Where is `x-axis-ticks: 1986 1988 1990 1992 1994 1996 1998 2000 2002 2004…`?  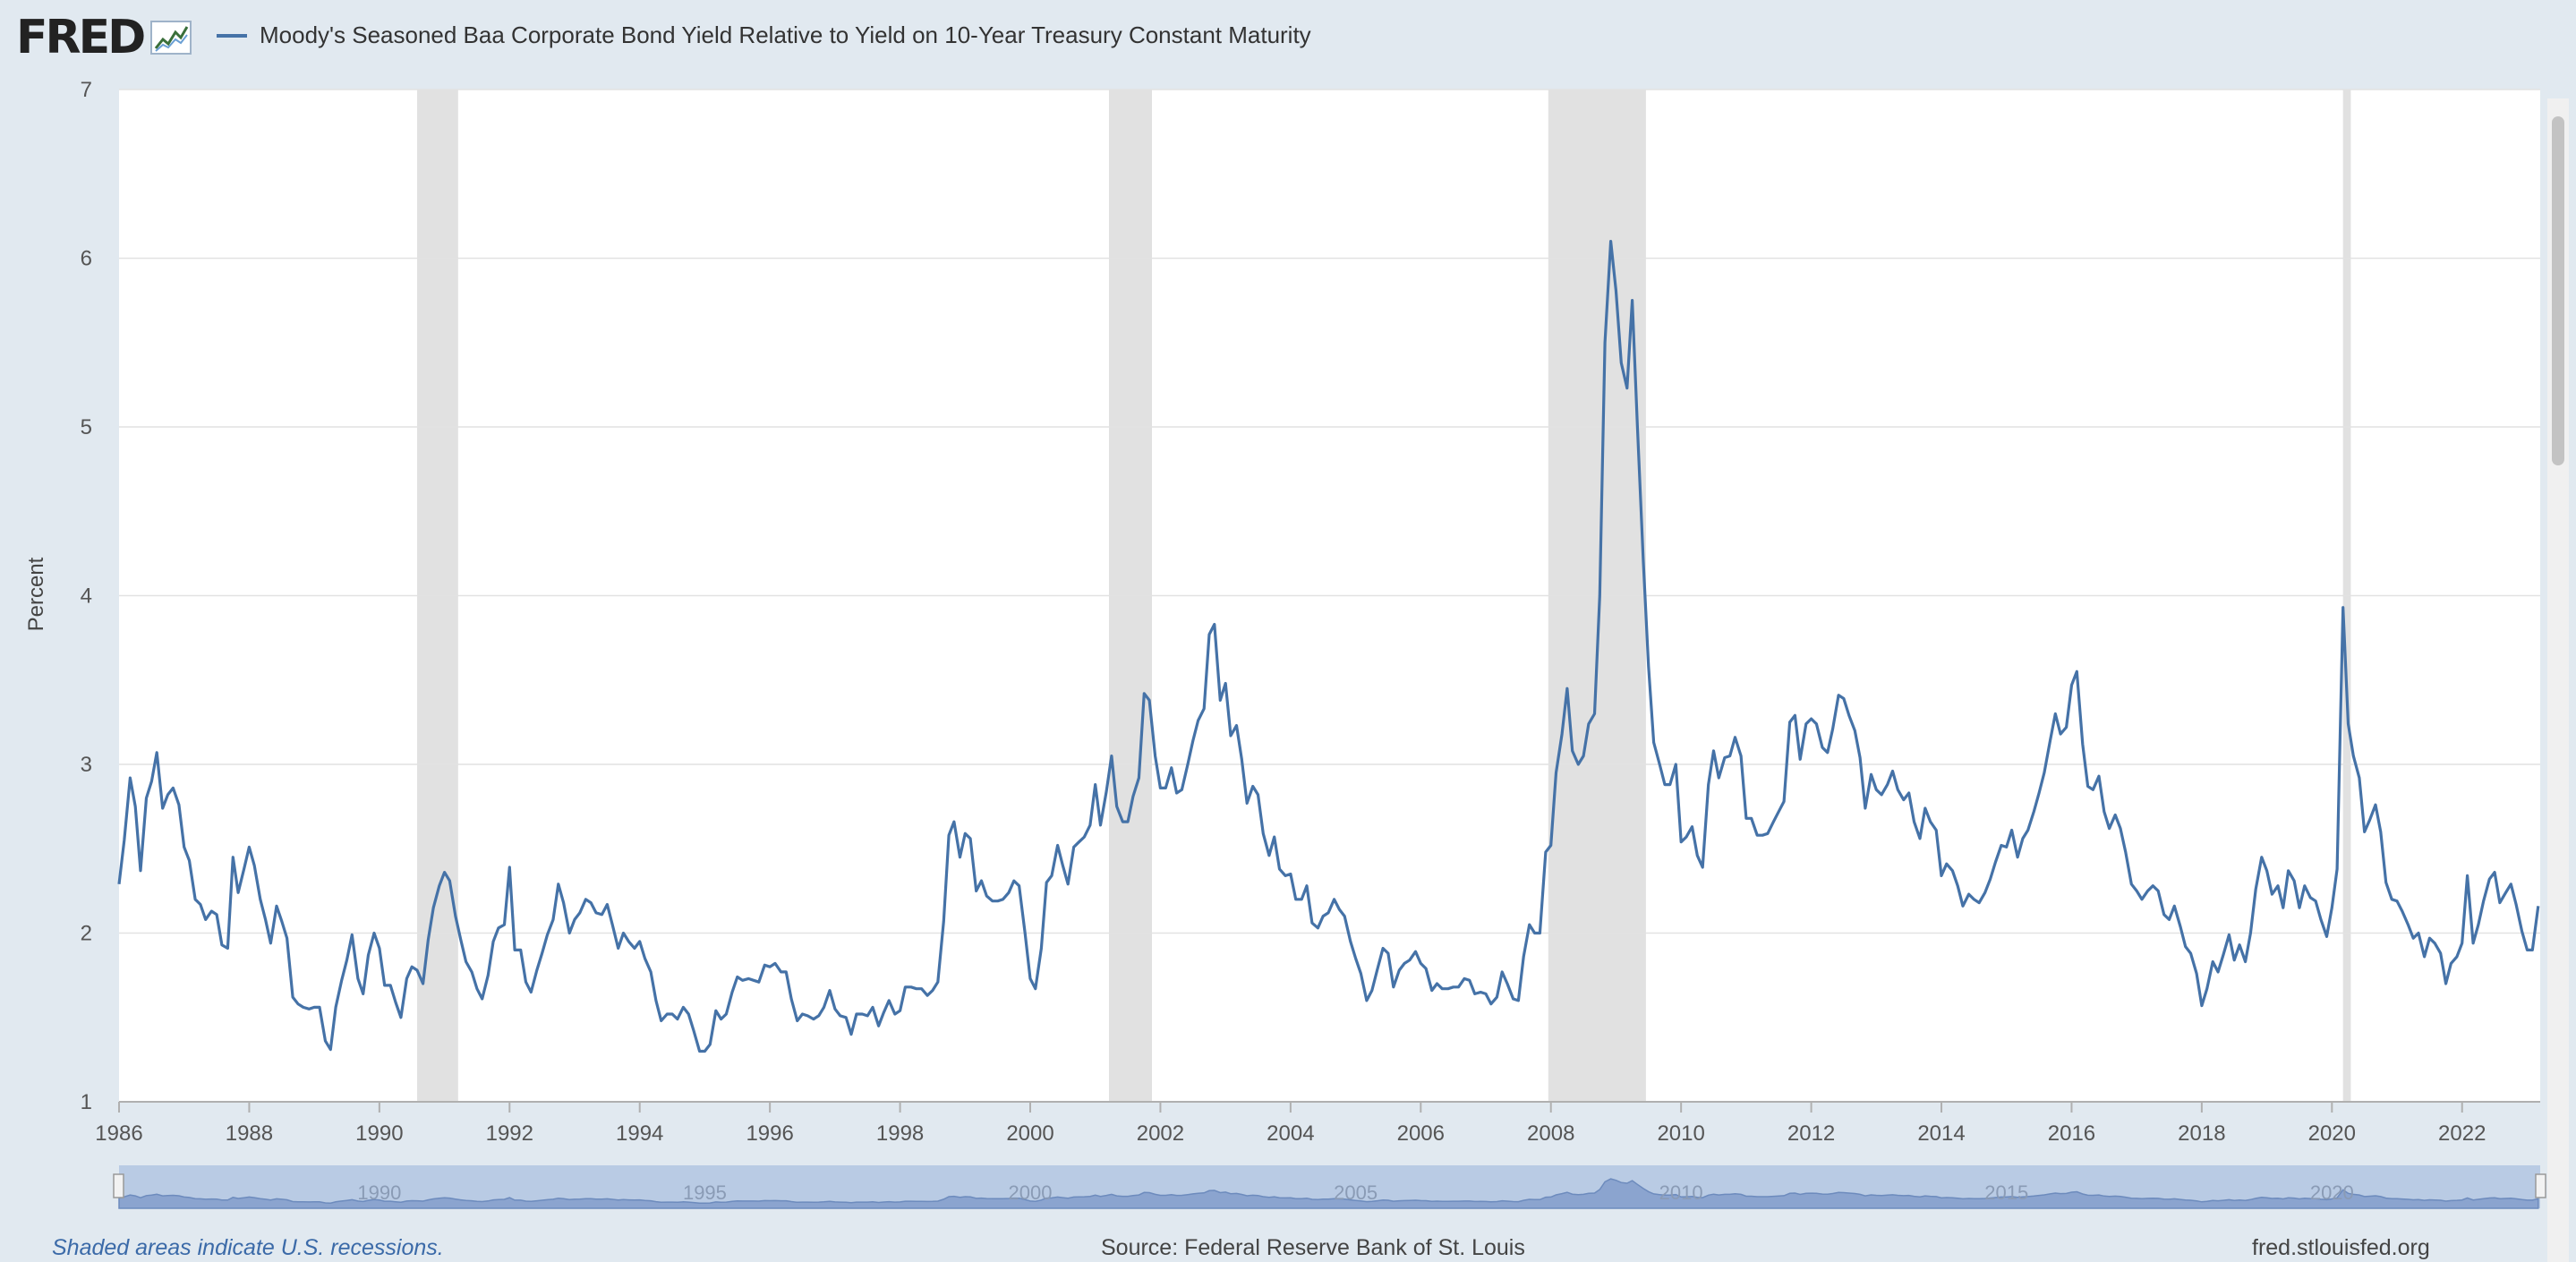 x-axis-ticks: 1986 1988 1990 1992 1994 1996 1998 2000 2002 2004… is located at coordinates (1290, 1124).